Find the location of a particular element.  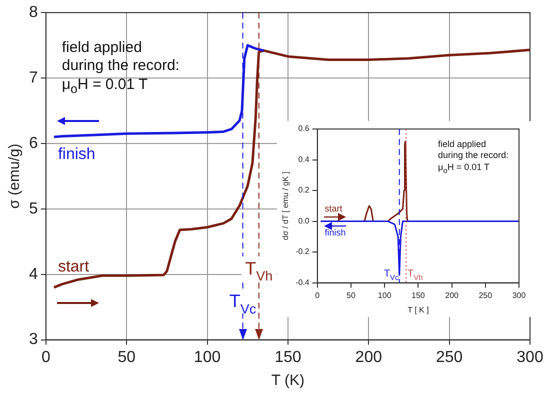

y-tick-label: 4 is located at coordinates (33, 274).